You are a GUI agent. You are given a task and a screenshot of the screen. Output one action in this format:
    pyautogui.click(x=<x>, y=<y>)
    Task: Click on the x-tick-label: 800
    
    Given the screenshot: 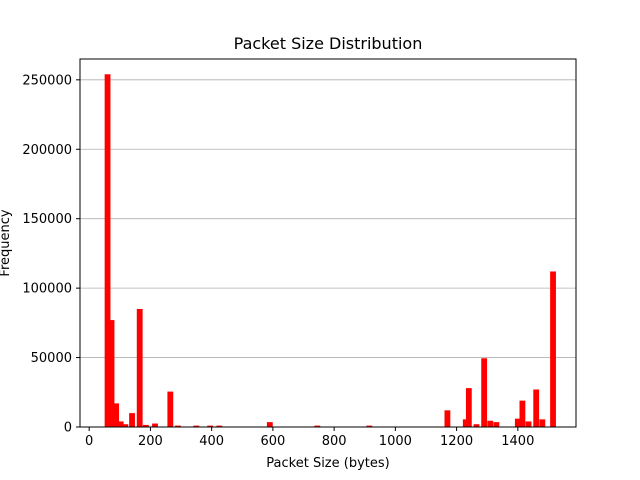 What is the action you would take?
    pyautogui.click(x=334, y=441)
    